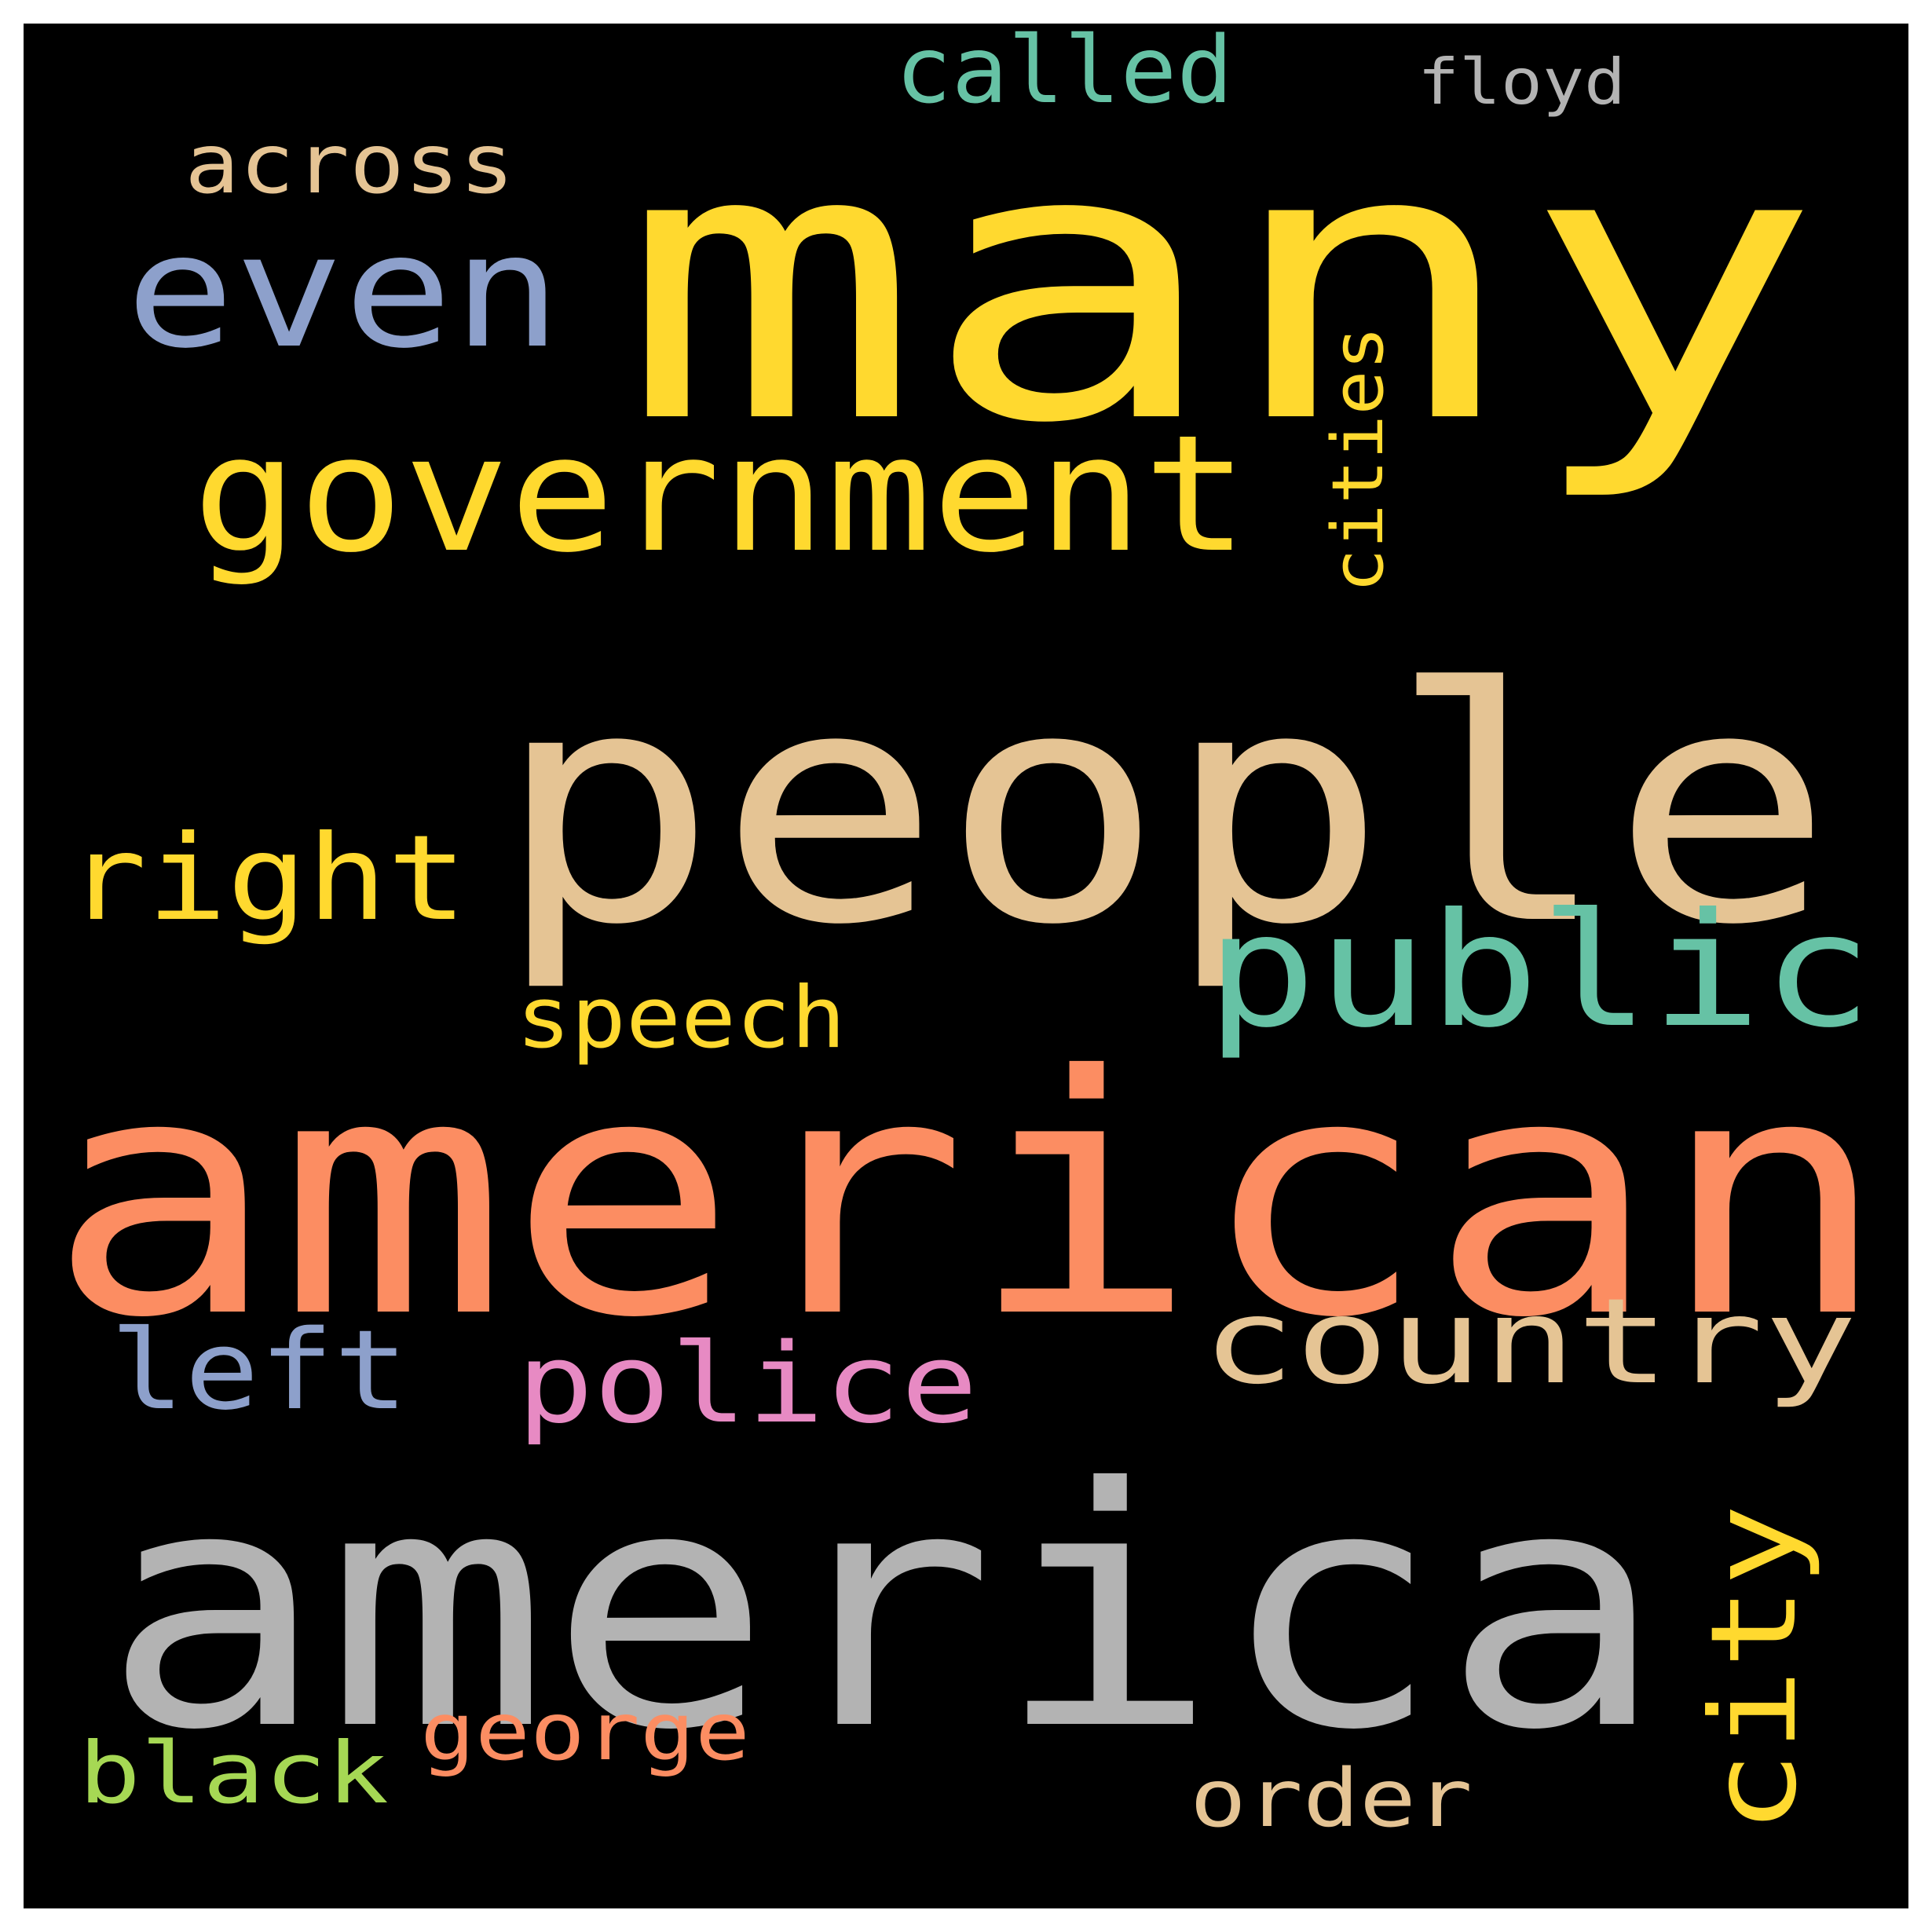 Image resolution: width=1932 pixels, height=1932 pixels. What do you see at coordinates (234, 1774) in the screenshot?
I see `word-black: black` at bounding box center [234, 1774].